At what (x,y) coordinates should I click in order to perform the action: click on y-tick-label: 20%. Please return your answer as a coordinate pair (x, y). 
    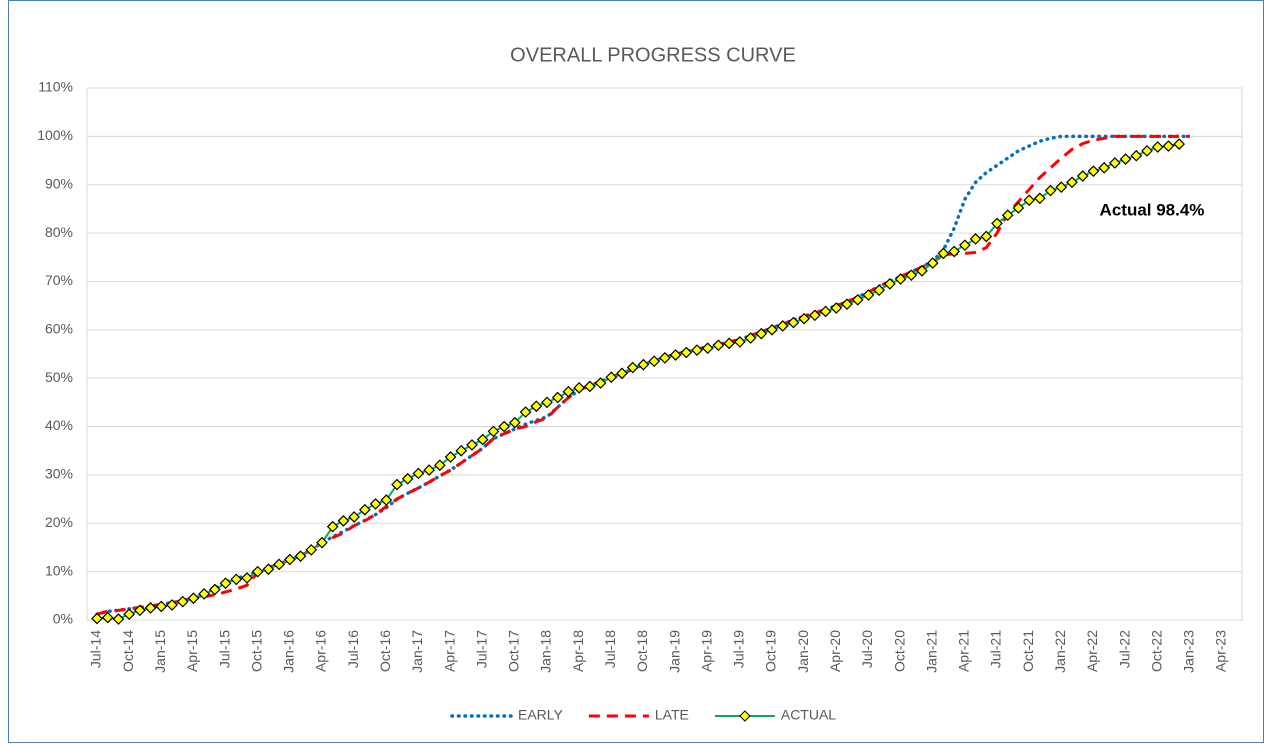
    Looking at the image, I should click on (59, 522).